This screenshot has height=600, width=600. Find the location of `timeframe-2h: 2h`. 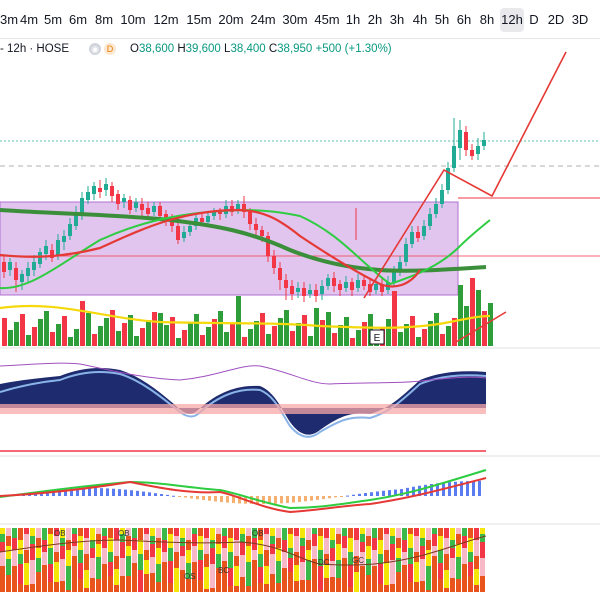

timeframe-2h: 2h is located at coordinates (375, 19).